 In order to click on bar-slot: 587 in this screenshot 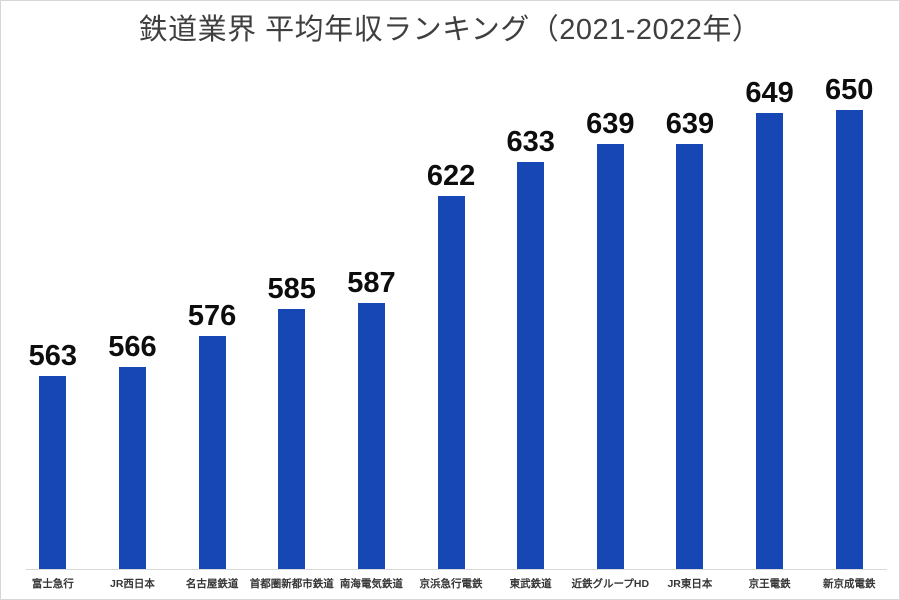, I will do `click(372, 285)`.